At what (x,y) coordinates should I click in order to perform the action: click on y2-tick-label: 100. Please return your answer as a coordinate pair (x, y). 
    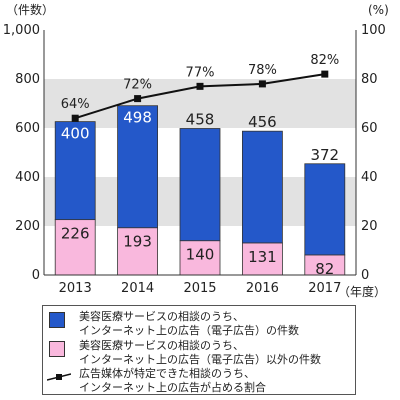
    Looking at the image, I should click on (373, 30).